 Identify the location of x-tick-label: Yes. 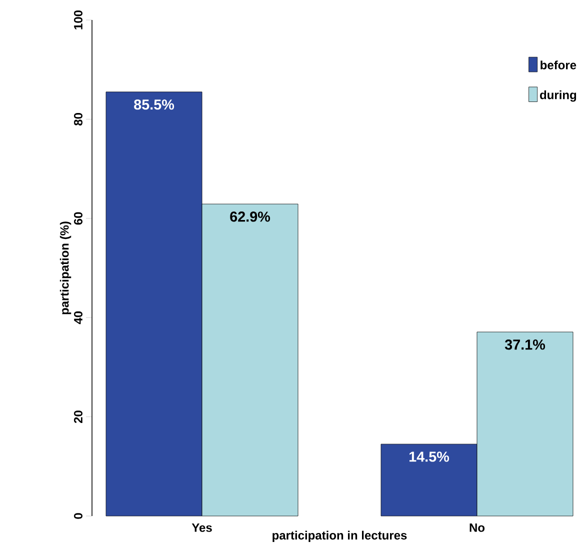
(202, 528).